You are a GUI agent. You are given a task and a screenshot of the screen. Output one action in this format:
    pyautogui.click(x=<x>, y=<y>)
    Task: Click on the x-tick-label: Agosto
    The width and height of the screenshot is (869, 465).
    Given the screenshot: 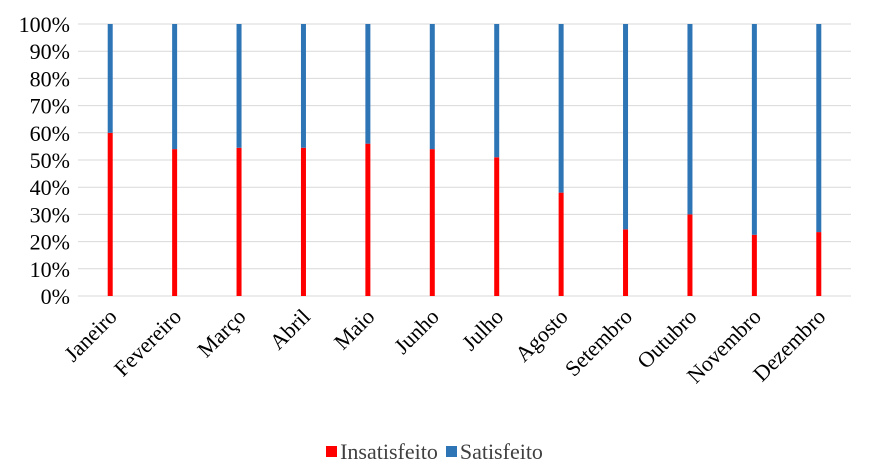 What is the action you would take?
    pyautogui.click(x=541, y=335)
    